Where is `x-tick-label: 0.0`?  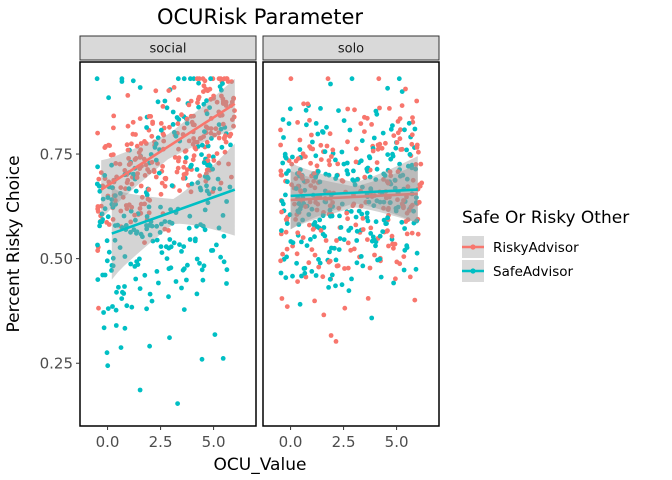 x-tick-label: 0.0 is located at coordinates (291, 442).